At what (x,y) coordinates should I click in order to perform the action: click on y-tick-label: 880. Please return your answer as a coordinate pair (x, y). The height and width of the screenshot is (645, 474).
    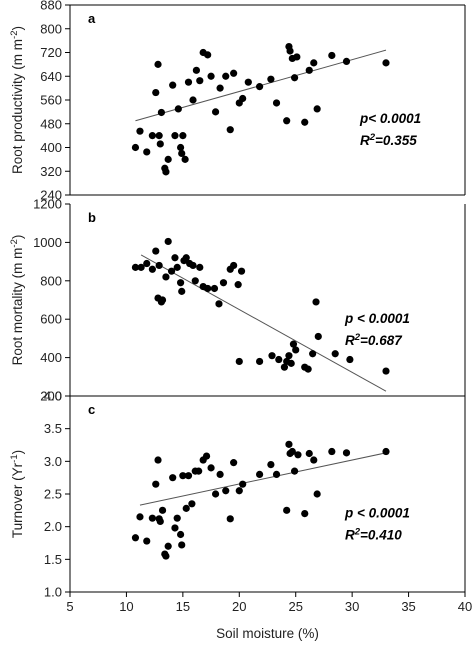
    Looking at the image, I should click on (51, 6).